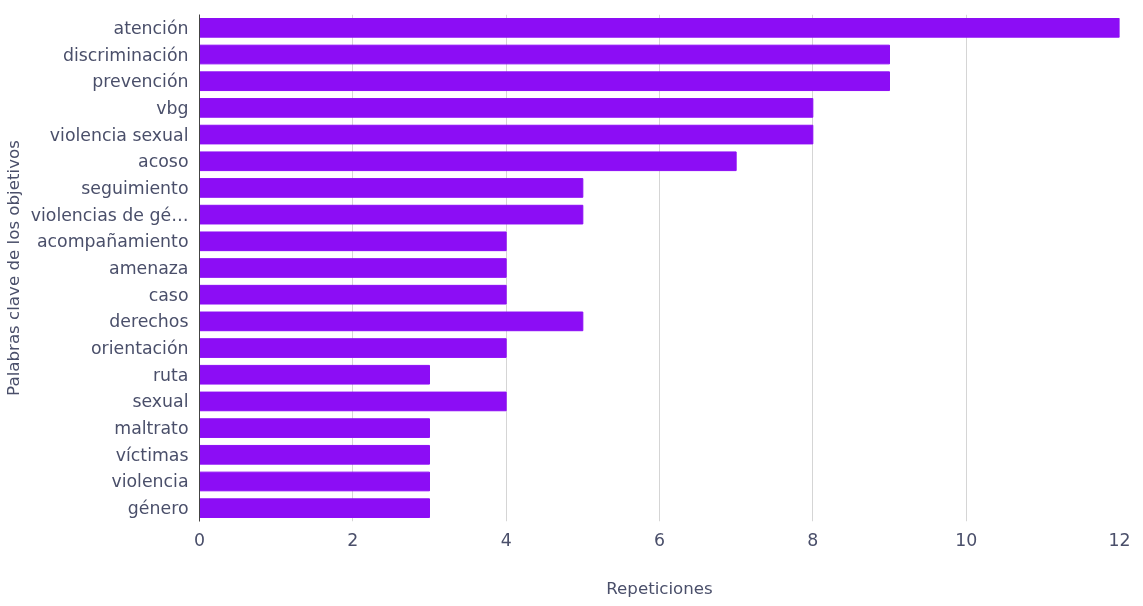 The image size is (1143, 606). Describe the element at coordinates (125, 54) in the screenshot. I see `y-tick-label: discriminación` at that location.